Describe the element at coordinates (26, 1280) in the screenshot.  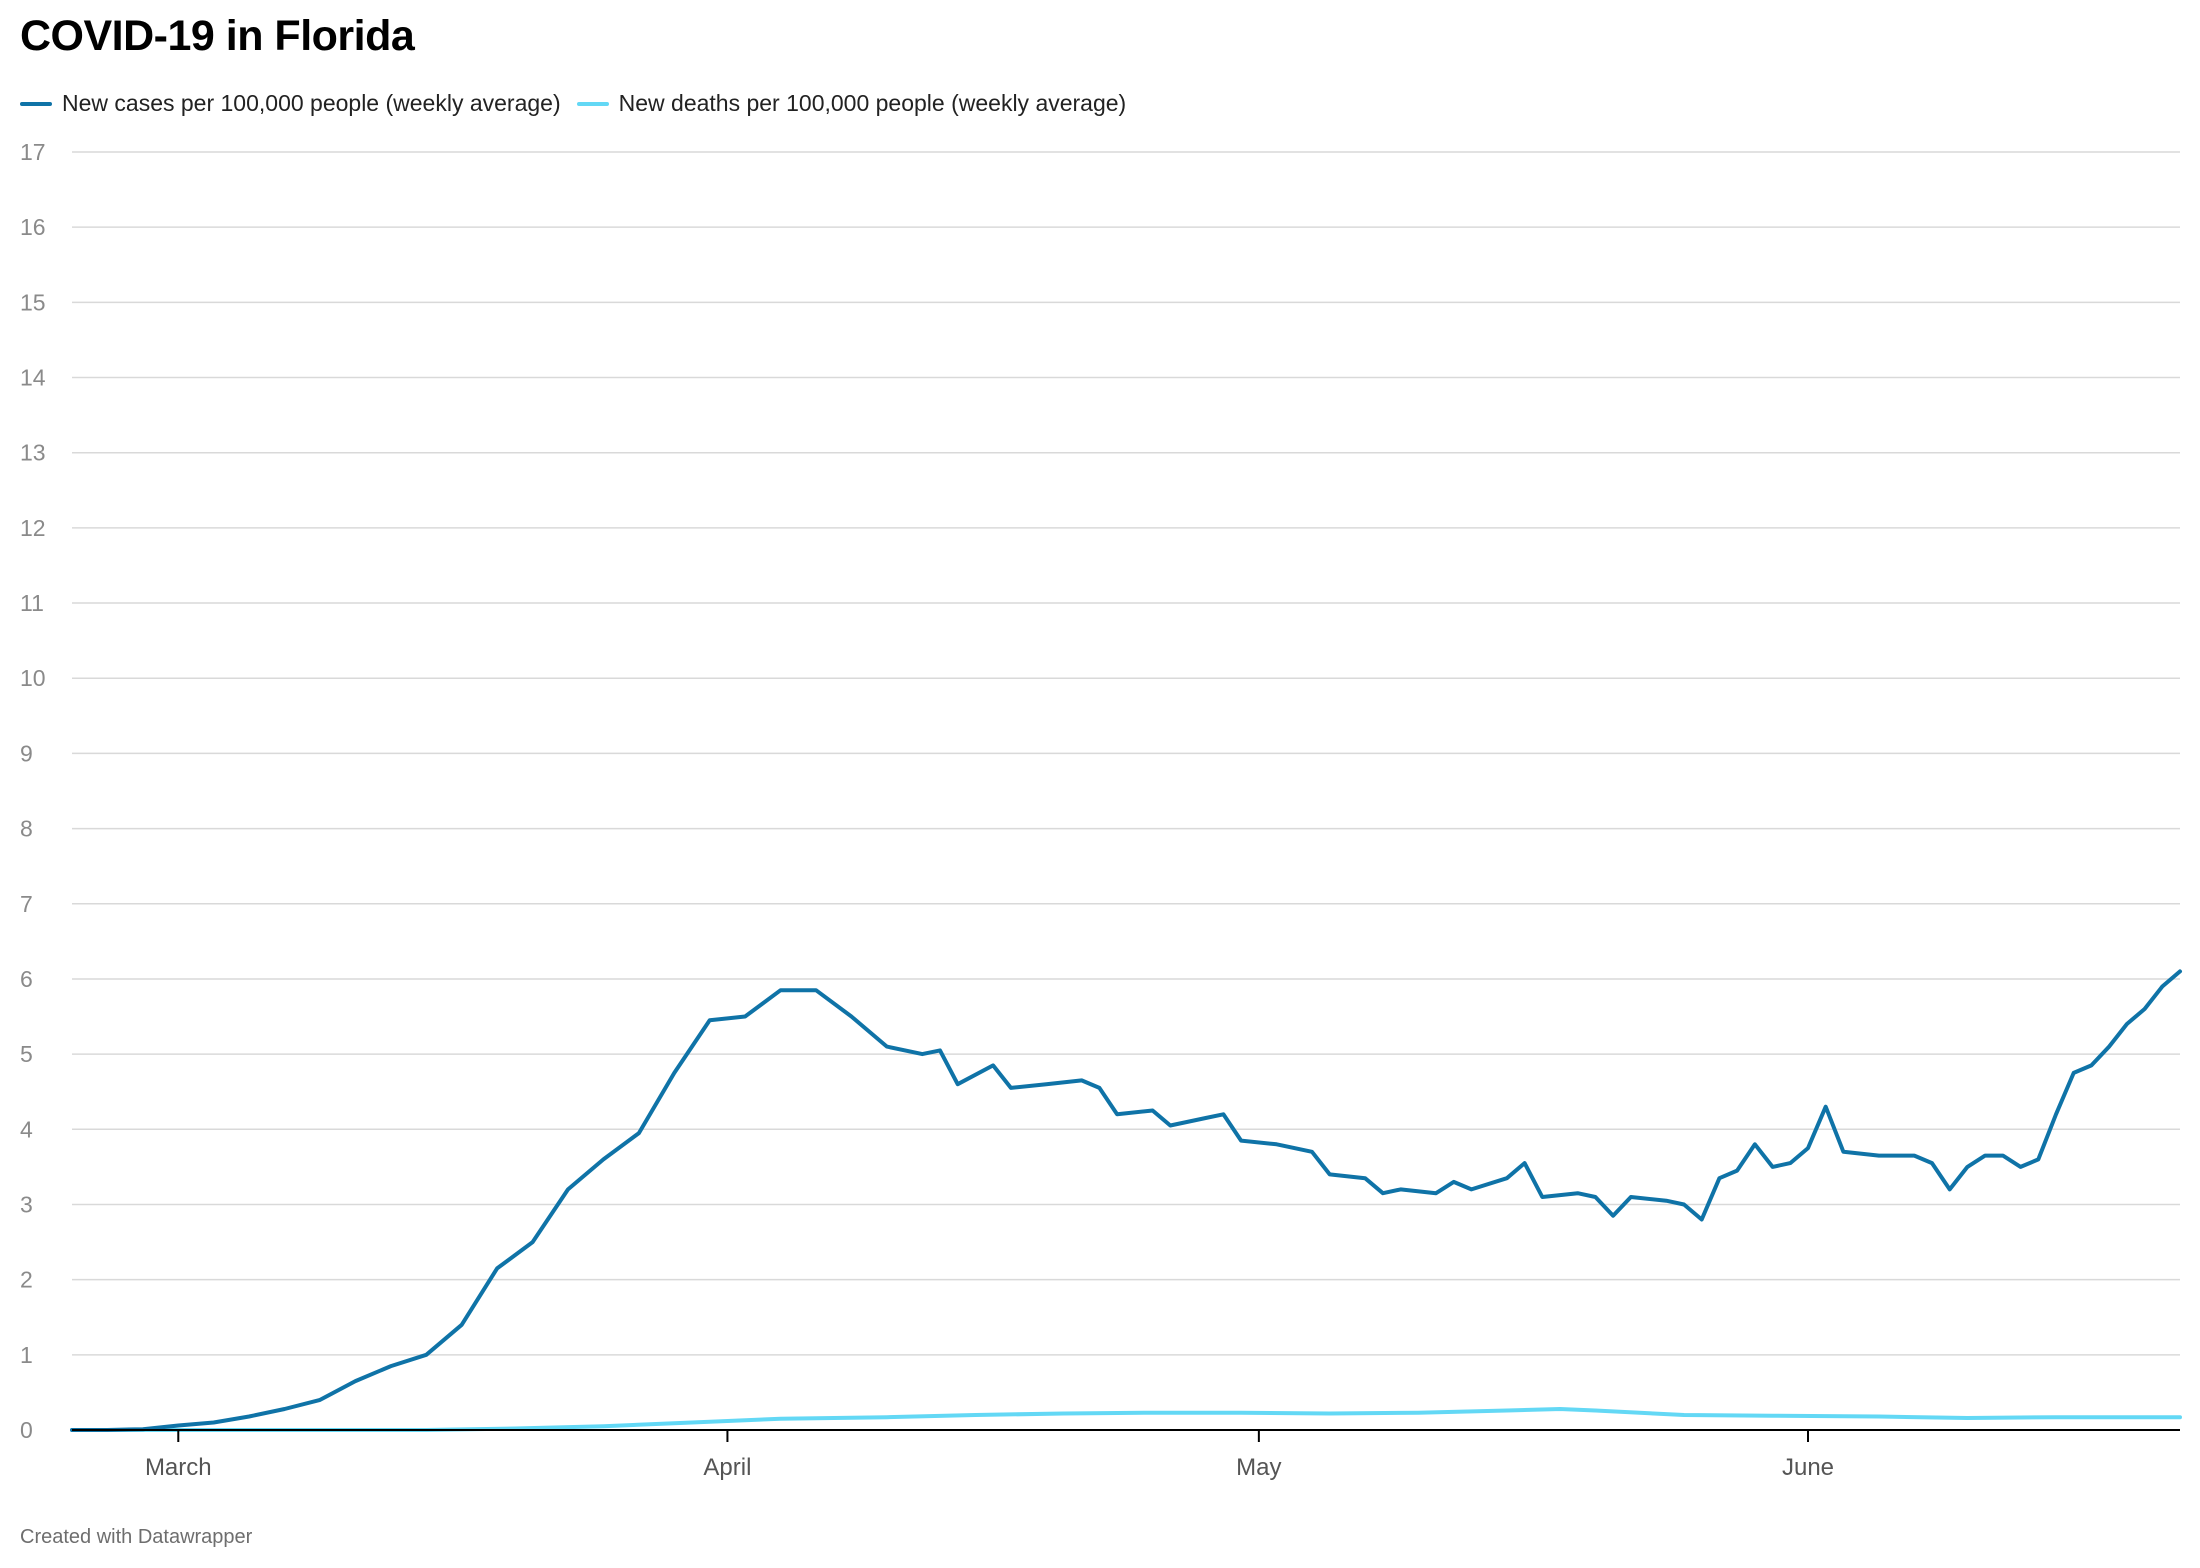
I see `y-tick-label: 2` at that location.